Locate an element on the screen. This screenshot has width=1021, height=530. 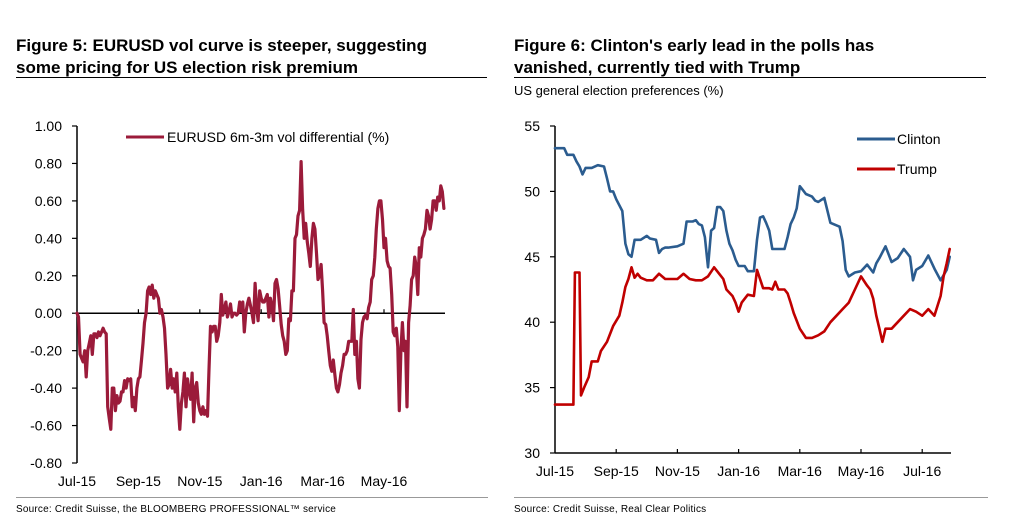
x-tick-label: Jul-16 is located at coordinates (922, 471).